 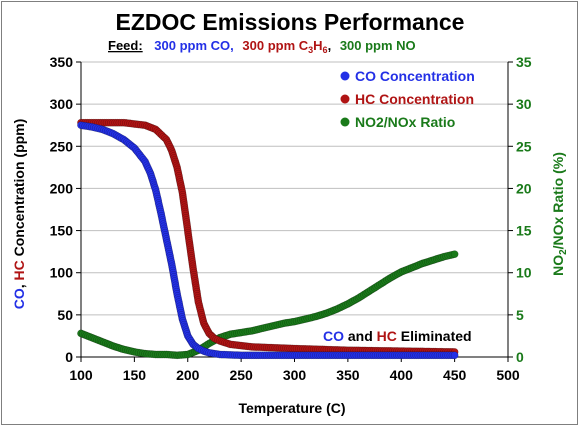 What do you see at coordinates (414, 99) in the screenshot?
I see `legend-label-hc: HC Concentration` at bounding box center [414, 99].